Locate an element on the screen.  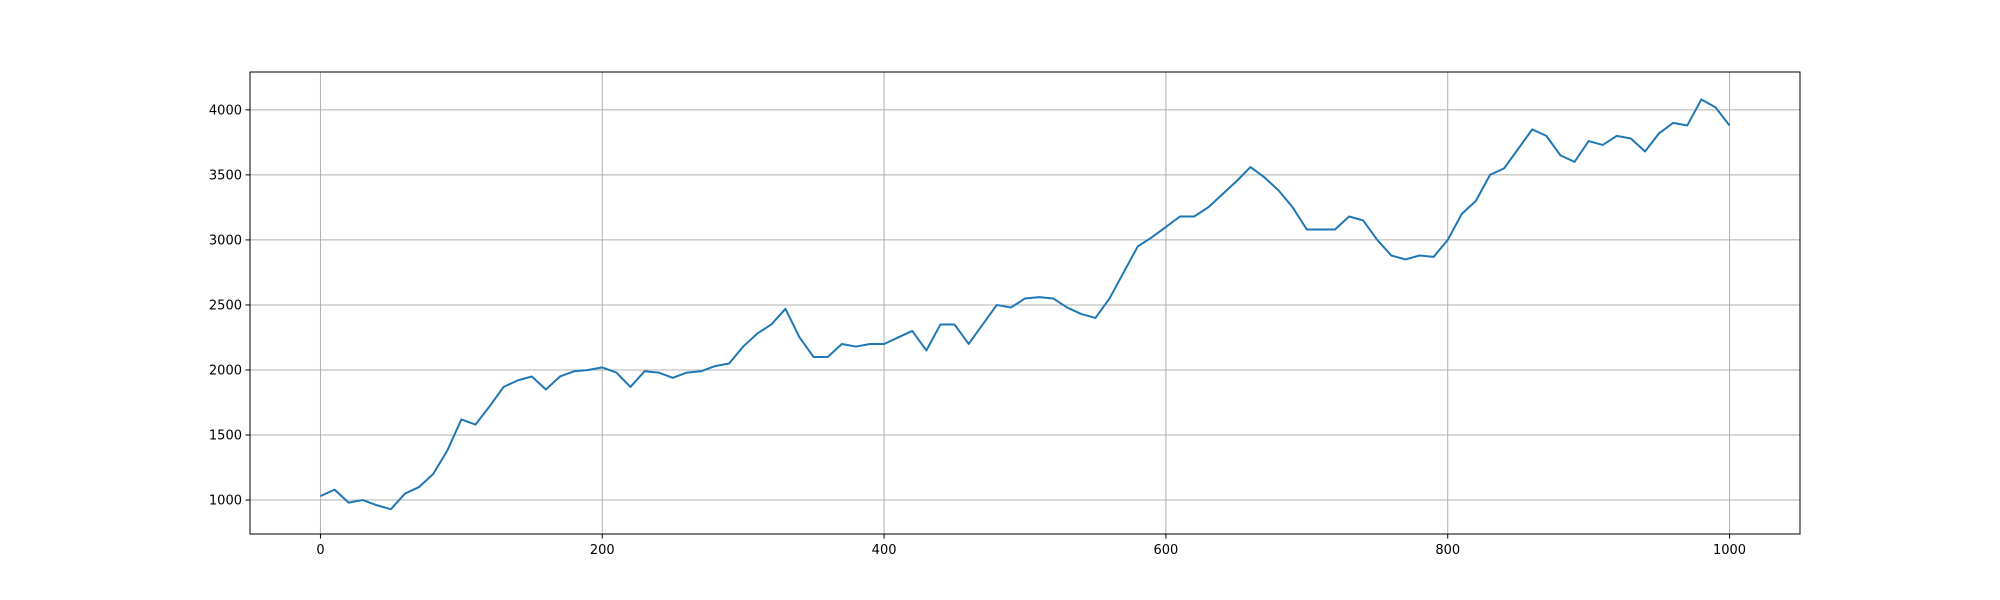
y-tick-label: 1000 is located at coordinates (225, 501).